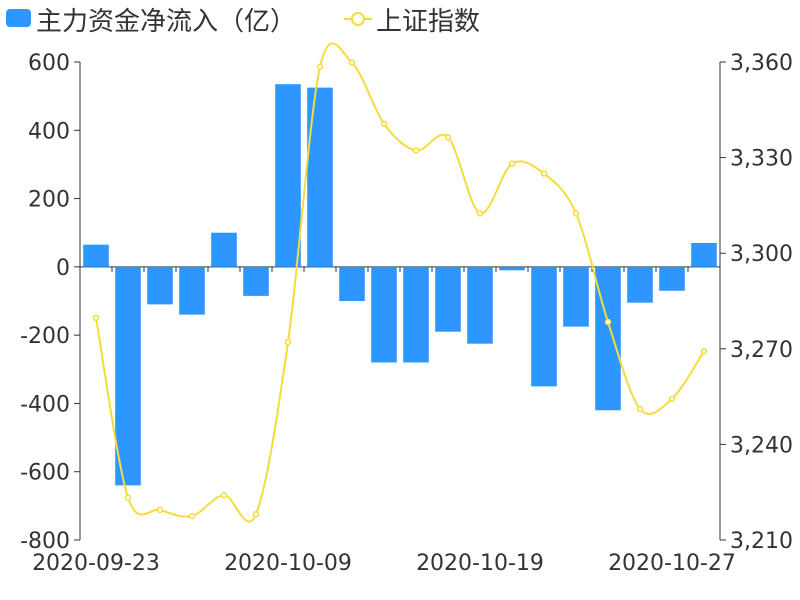 The image size is (800, 600). I want to click on y-right-tick-label: 3,360, so click(761, 63).